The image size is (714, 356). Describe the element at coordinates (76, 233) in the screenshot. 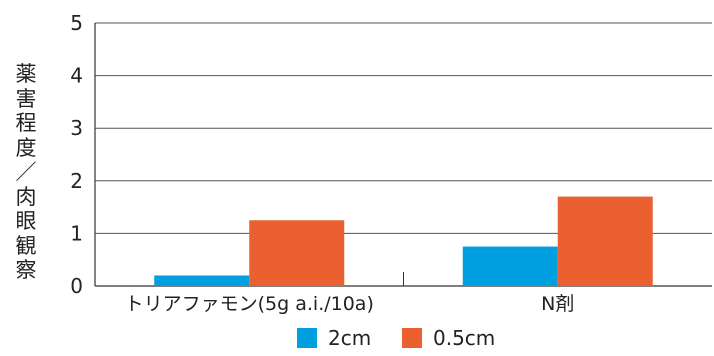

I see `y-tick-label: 1` at that location.